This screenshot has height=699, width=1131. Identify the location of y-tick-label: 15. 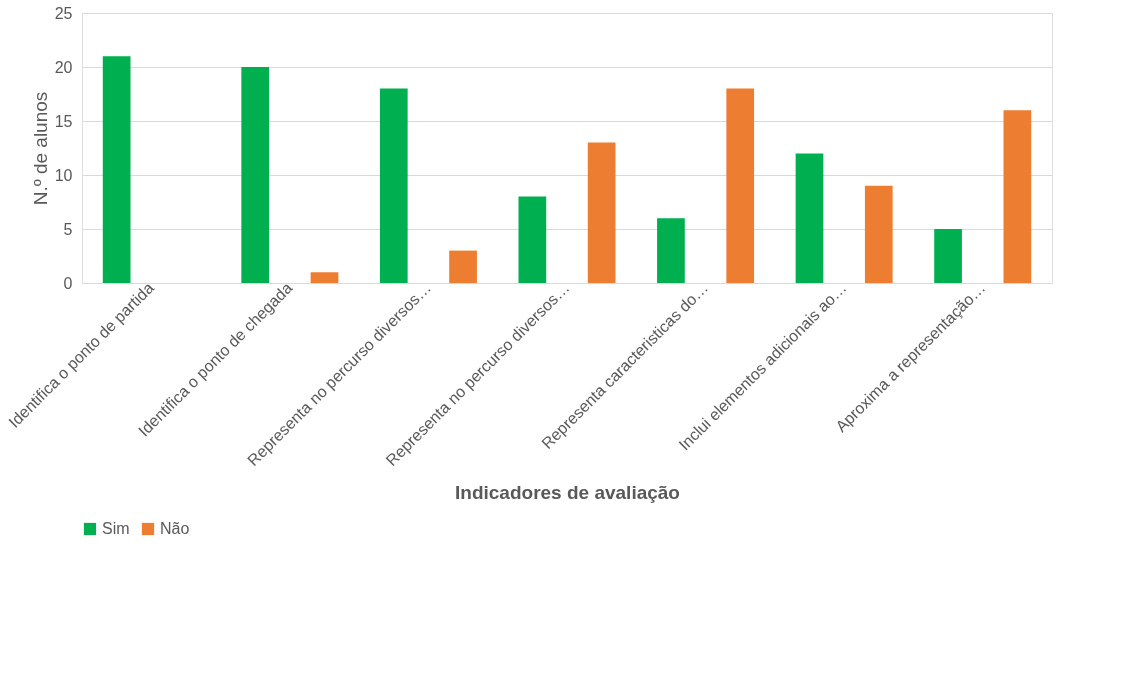
(63, 121).